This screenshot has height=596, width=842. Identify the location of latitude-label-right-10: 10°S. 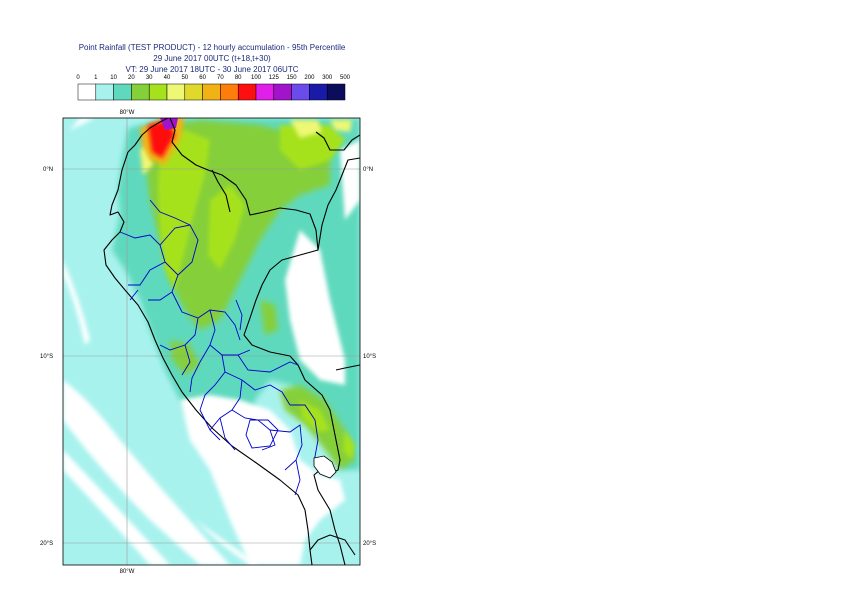
(369, 357).